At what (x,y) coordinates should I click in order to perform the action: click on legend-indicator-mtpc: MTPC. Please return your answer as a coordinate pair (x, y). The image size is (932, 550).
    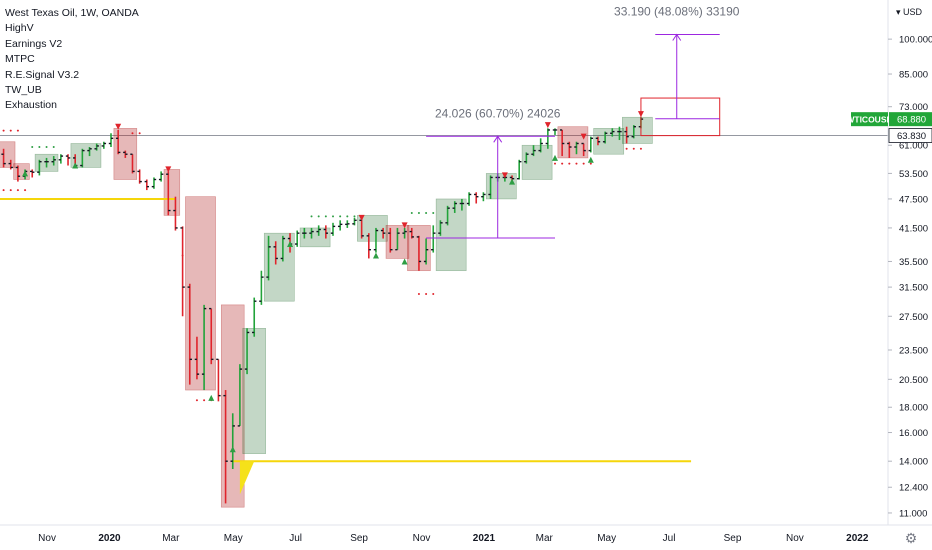
    Looking at the image, I should click on (20, 59).